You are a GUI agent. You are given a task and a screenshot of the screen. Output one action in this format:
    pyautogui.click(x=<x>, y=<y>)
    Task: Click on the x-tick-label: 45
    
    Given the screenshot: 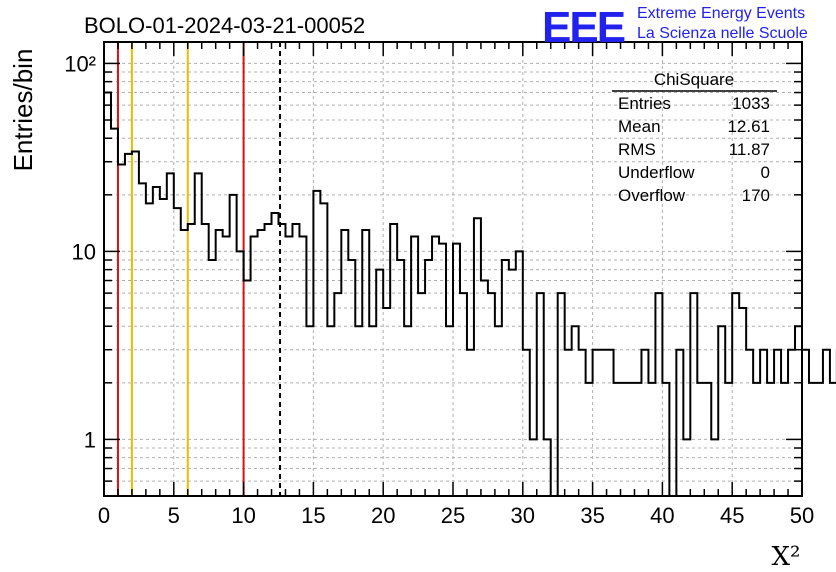 What is the action you would take?
    pyautogui.click(x=732, y=515)
    